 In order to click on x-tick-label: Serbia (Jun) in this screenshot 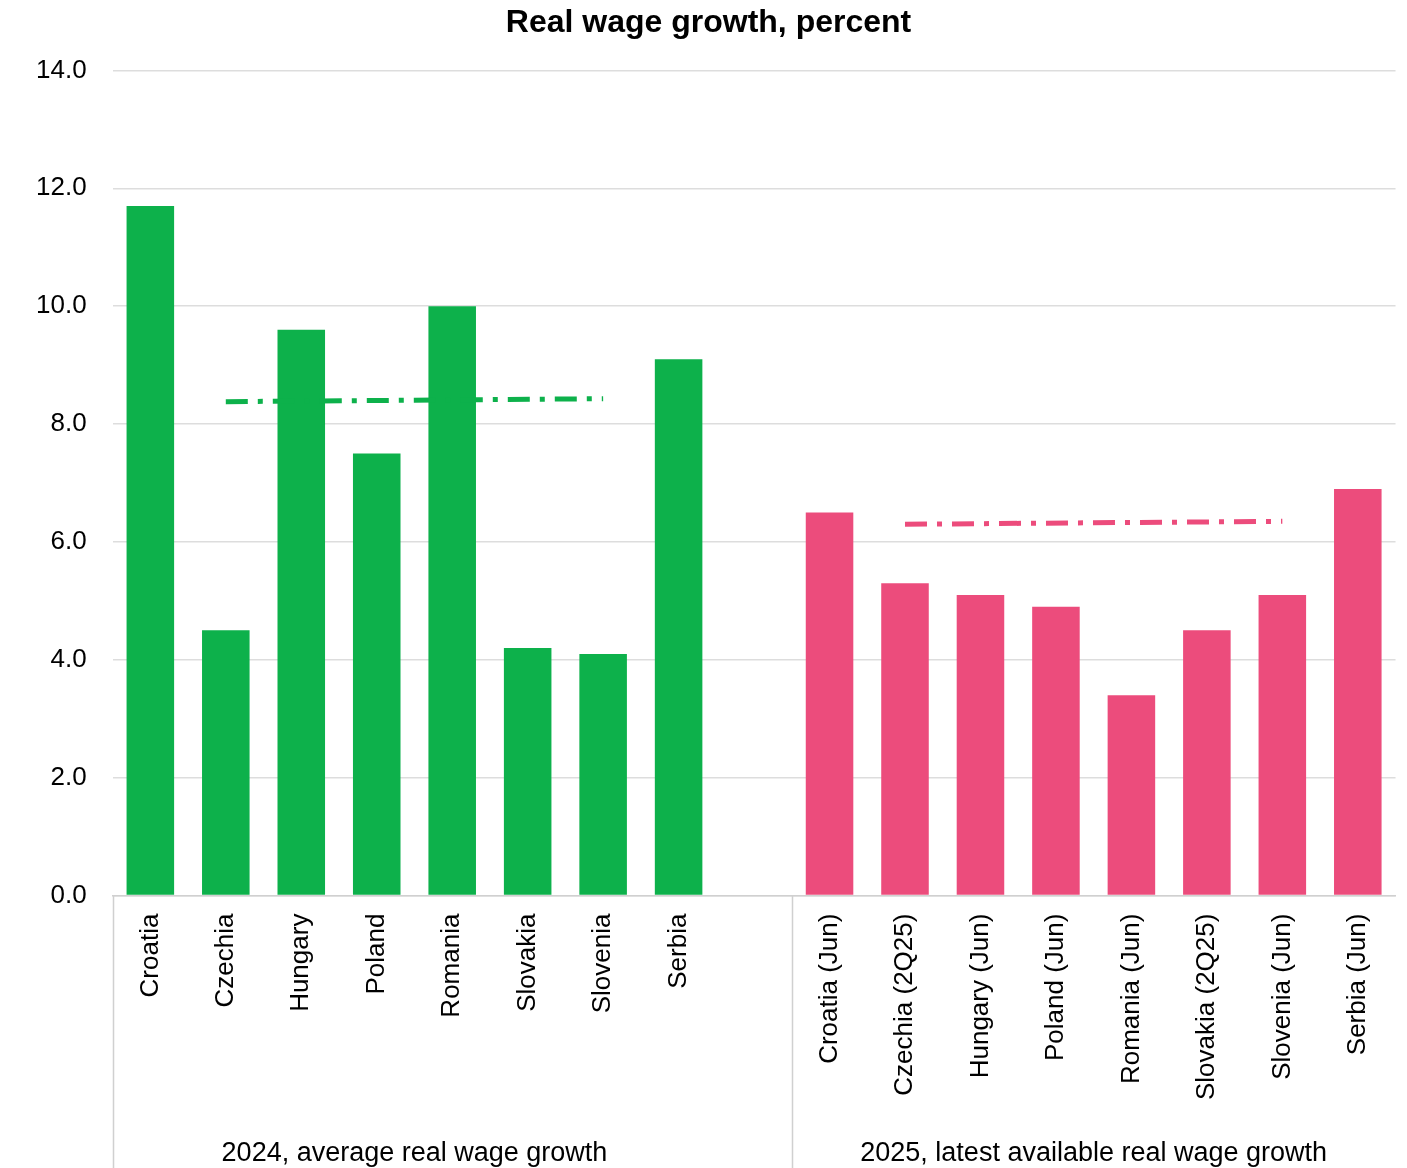, I will do `click(1355, 984)`.